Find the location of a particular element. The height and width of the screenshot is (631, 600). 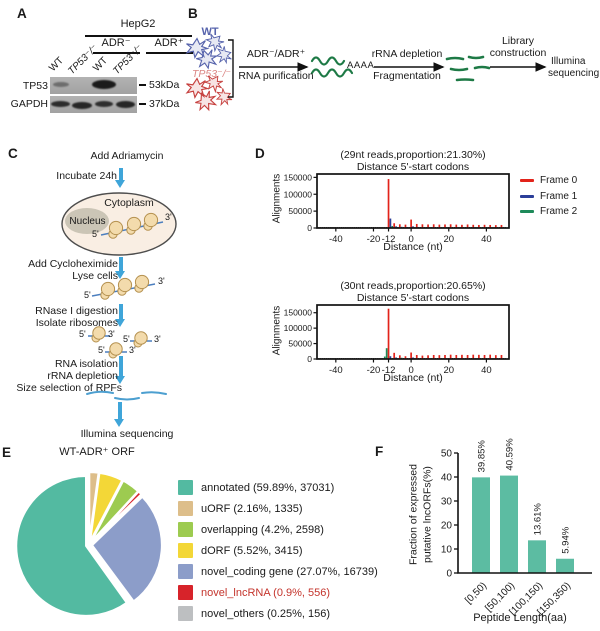

orf-pie-chart is located at coordinates (89, 543).